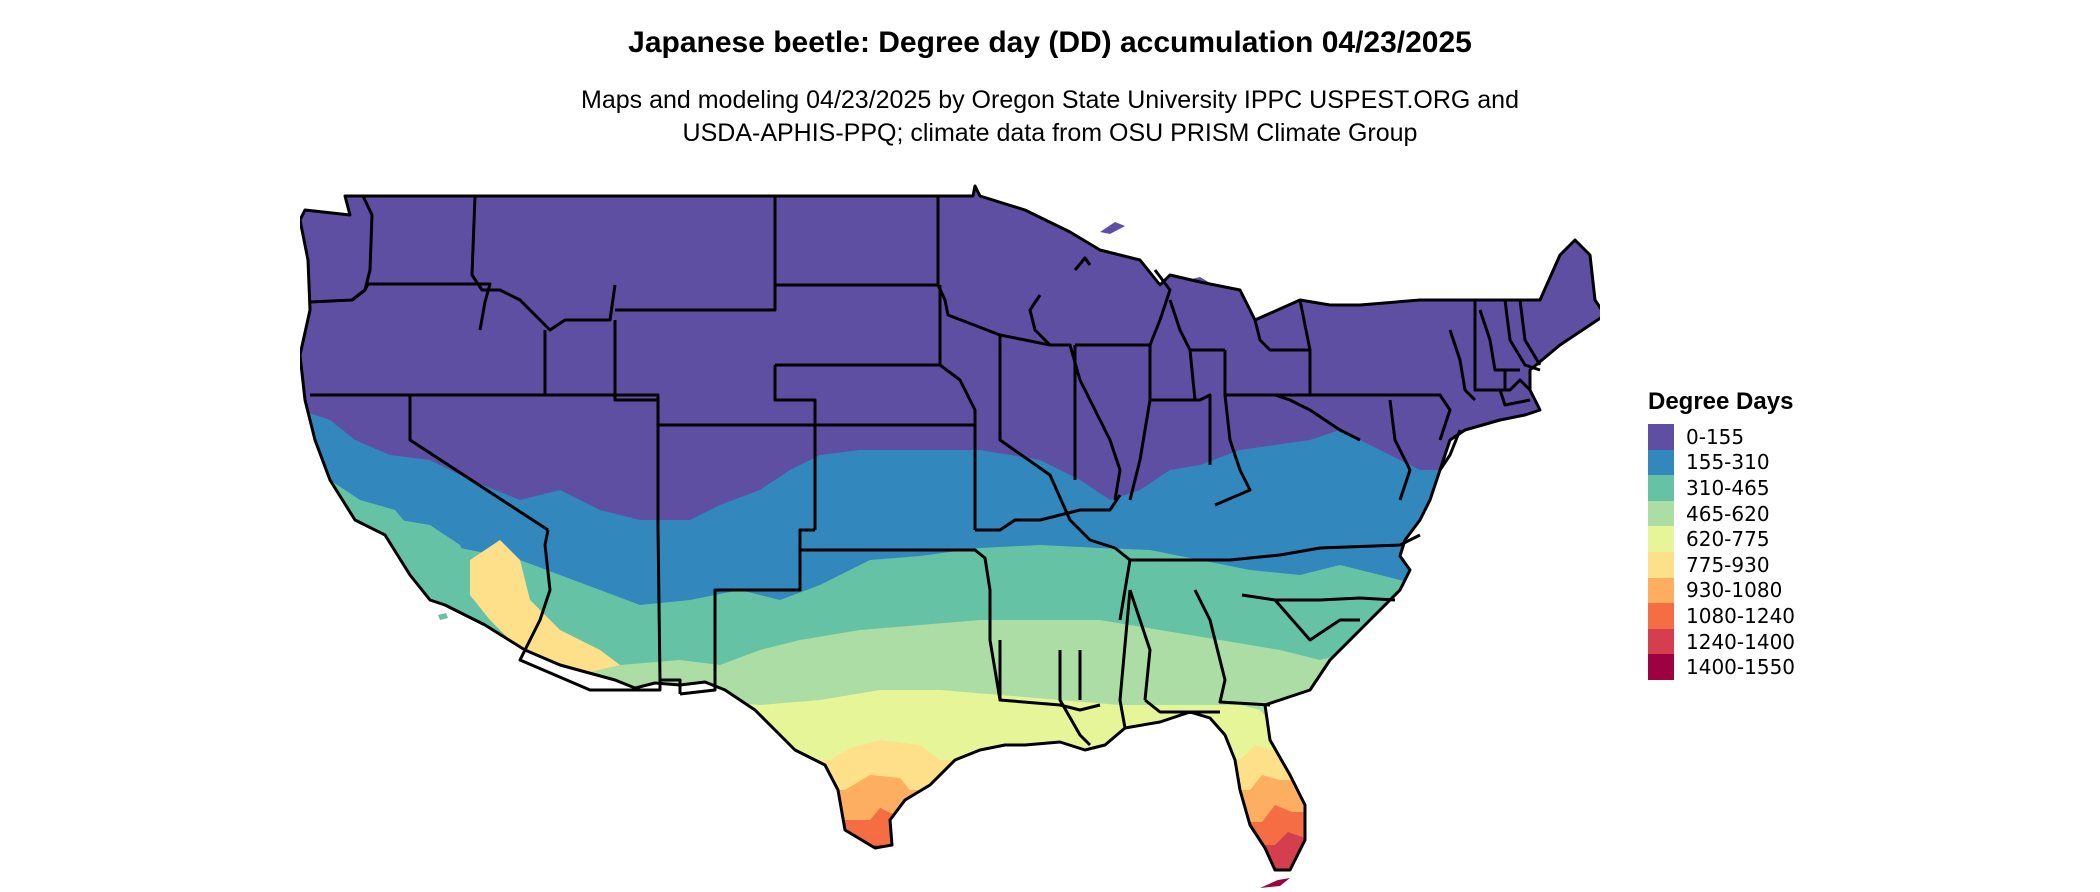 The image size is (2100, 892). Describe the element at coordinates (1741, 667) in the screenshot. I see `legend-label: 1400-1550` at that location.